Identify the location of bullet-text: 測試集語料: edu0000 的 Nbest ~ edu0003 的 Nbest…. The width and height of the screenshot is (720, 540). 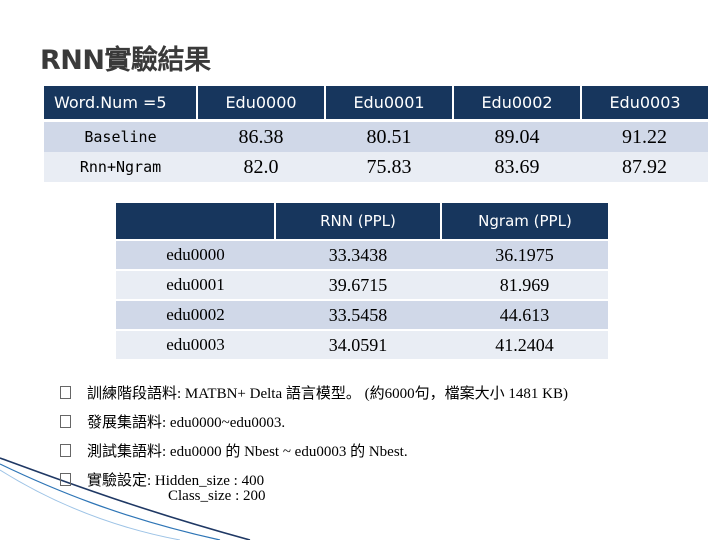
(247, 452).